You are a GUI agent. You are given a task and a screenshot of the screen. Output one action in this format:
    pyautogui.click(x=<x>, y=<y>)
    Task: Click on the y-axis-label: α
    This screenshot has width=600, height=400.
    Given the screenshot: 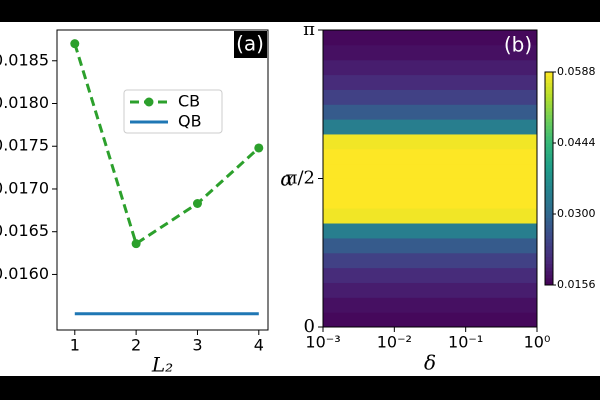 What is the action you would take?
    pyautogui.click(x=287, y=179)
    